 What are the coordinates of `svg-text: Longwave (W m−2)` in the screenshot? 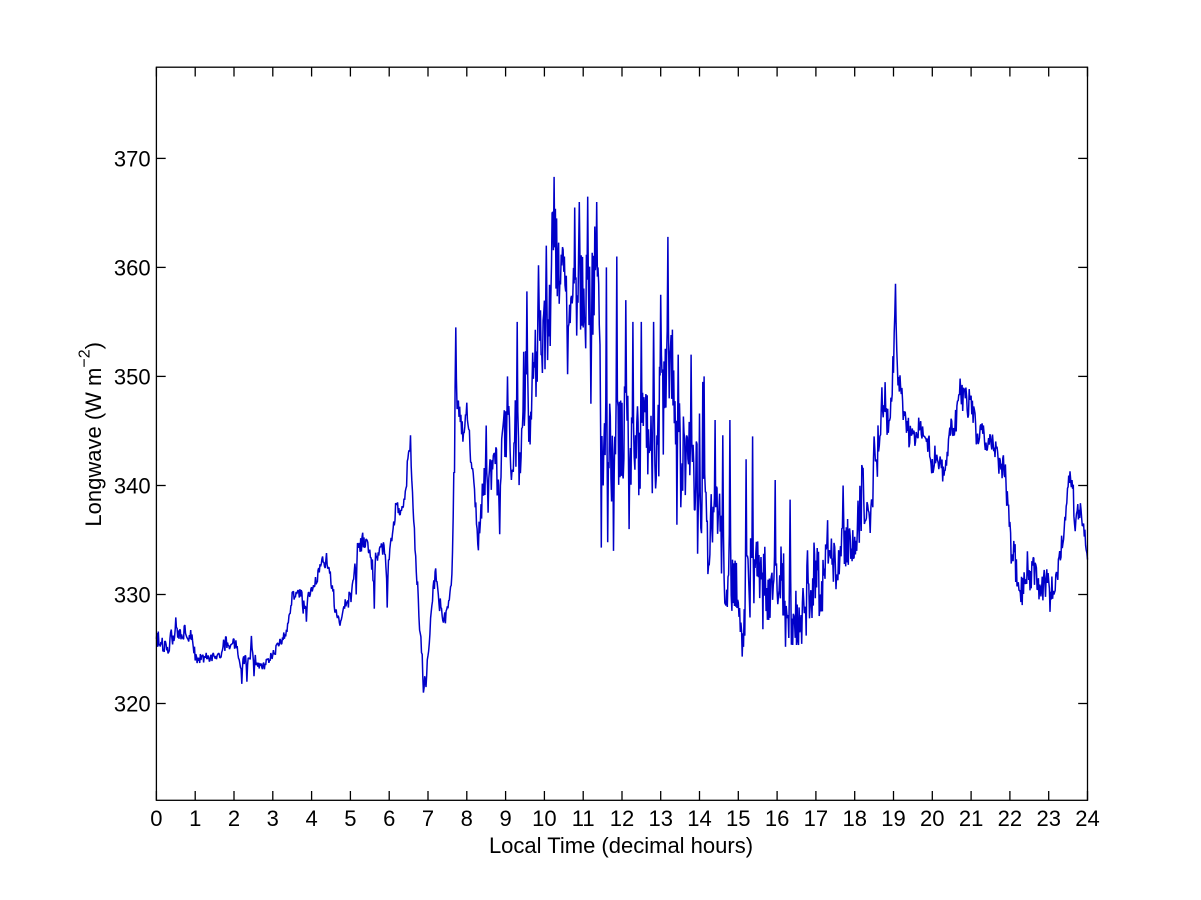 It's located at (91, 434).